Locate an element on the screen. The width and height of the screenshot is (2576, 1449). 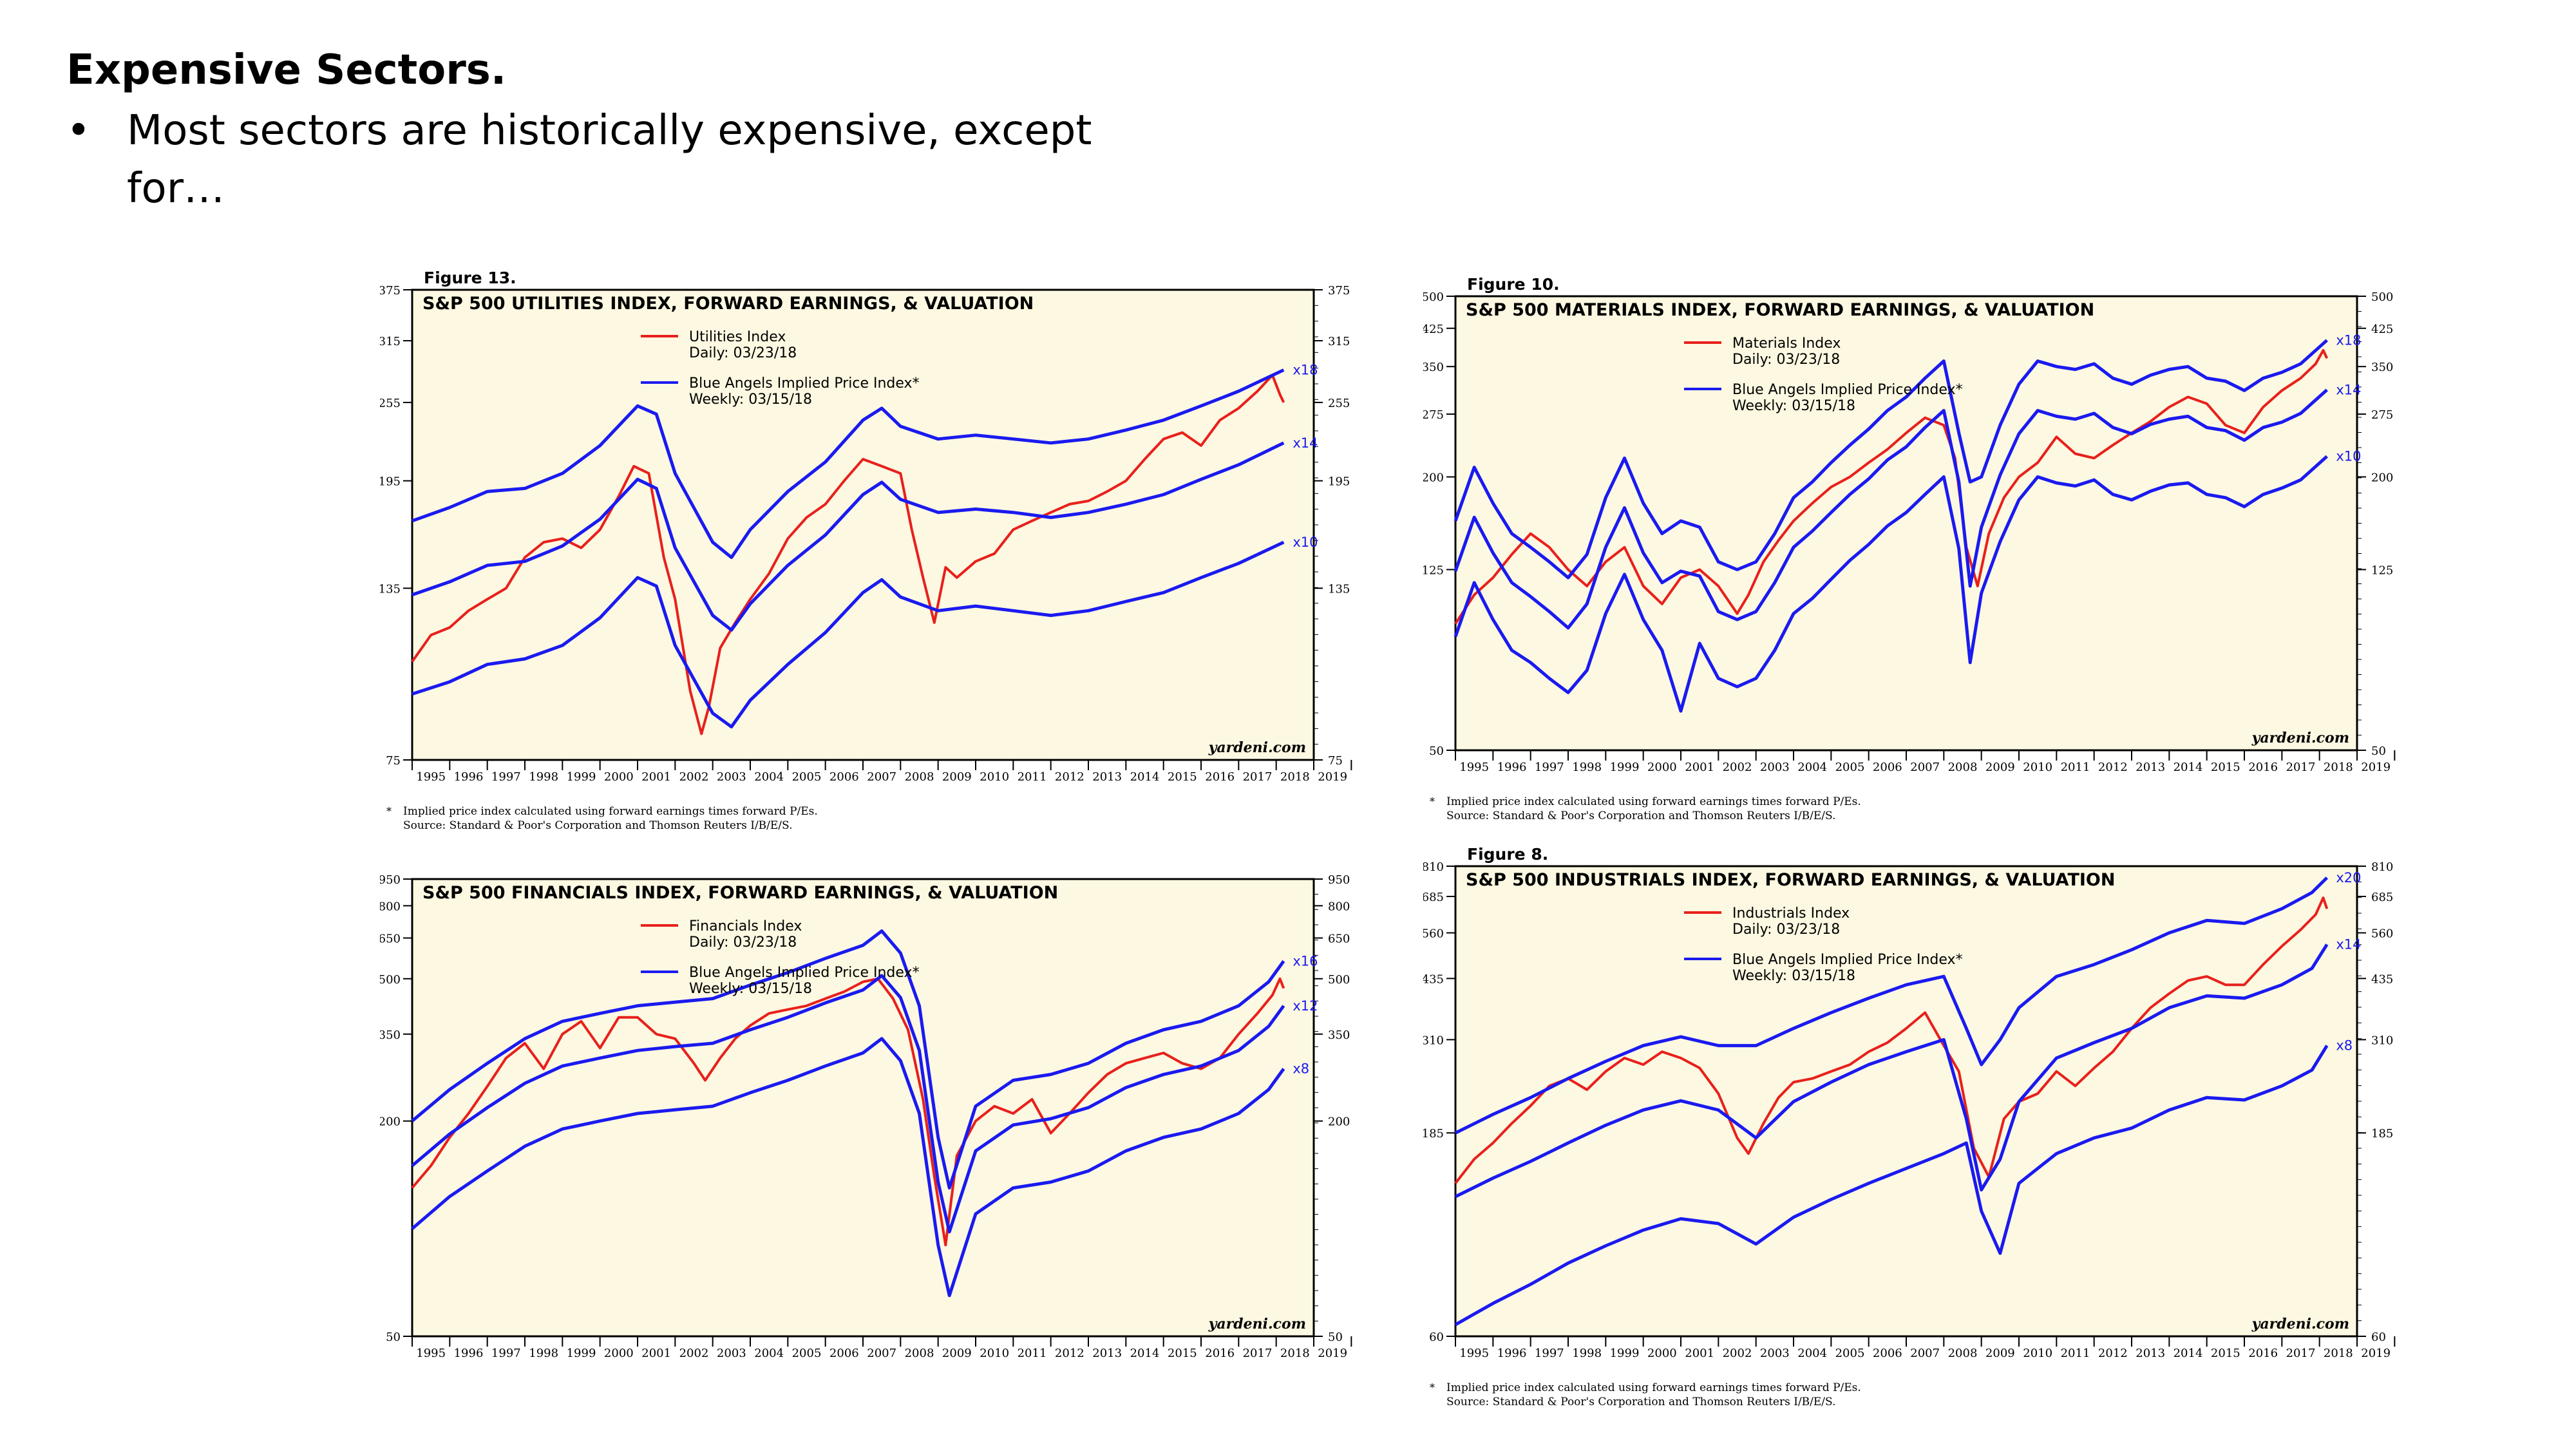
y-tick-label-left: 185 is located at coordinates (1434, 1134).